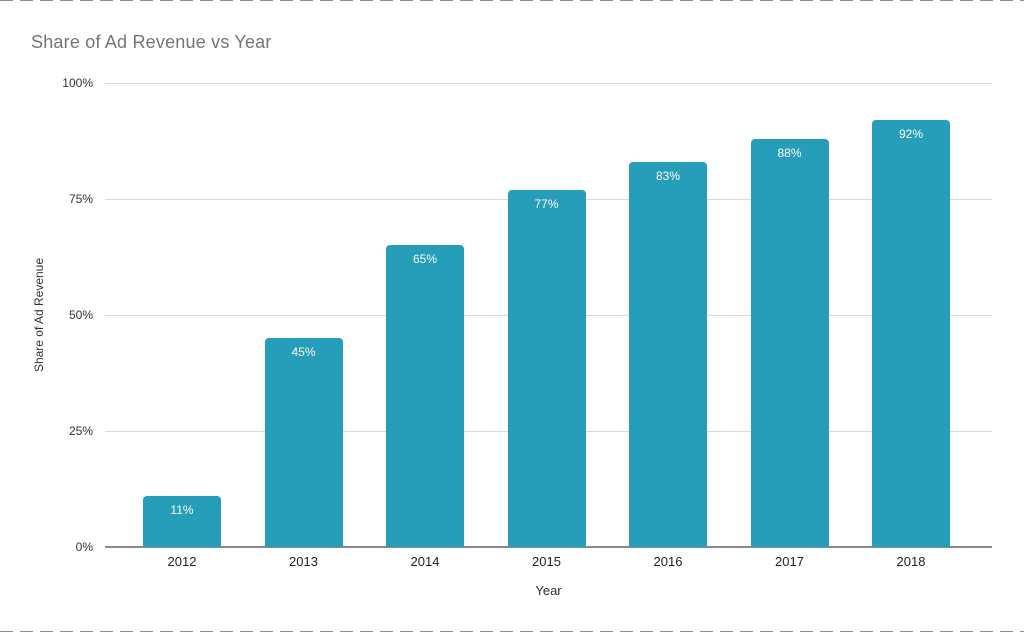 The width and height of the screenshot is (1024, 632). What do you see at coordinates (303, 561) in the screenshot?
I see `x-tick-label-2013: 2013` at bounding box center [303, 561].